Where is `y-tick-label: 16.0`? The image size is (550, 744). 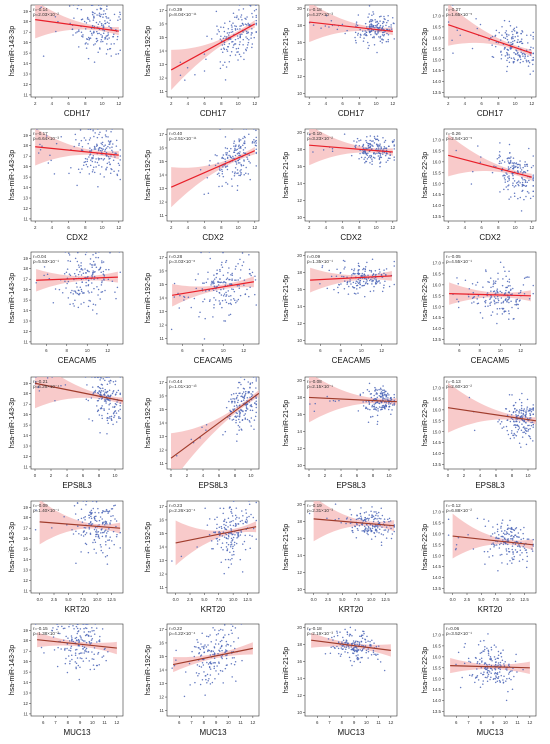 y-tick-label: 16.0 is located at coordinates (436, 656).